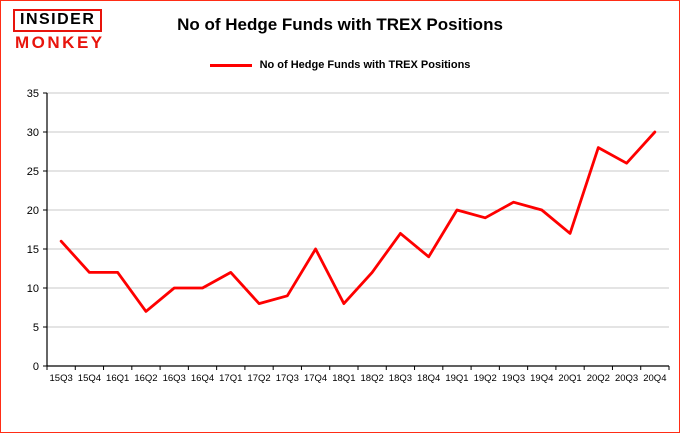 The width and height of the screenshot is (680, 433). What do you see at coordinates (60, 42) in the screenshot?
I see `logo-monkey-text: MONKEY` at bounding box center [60, 42].